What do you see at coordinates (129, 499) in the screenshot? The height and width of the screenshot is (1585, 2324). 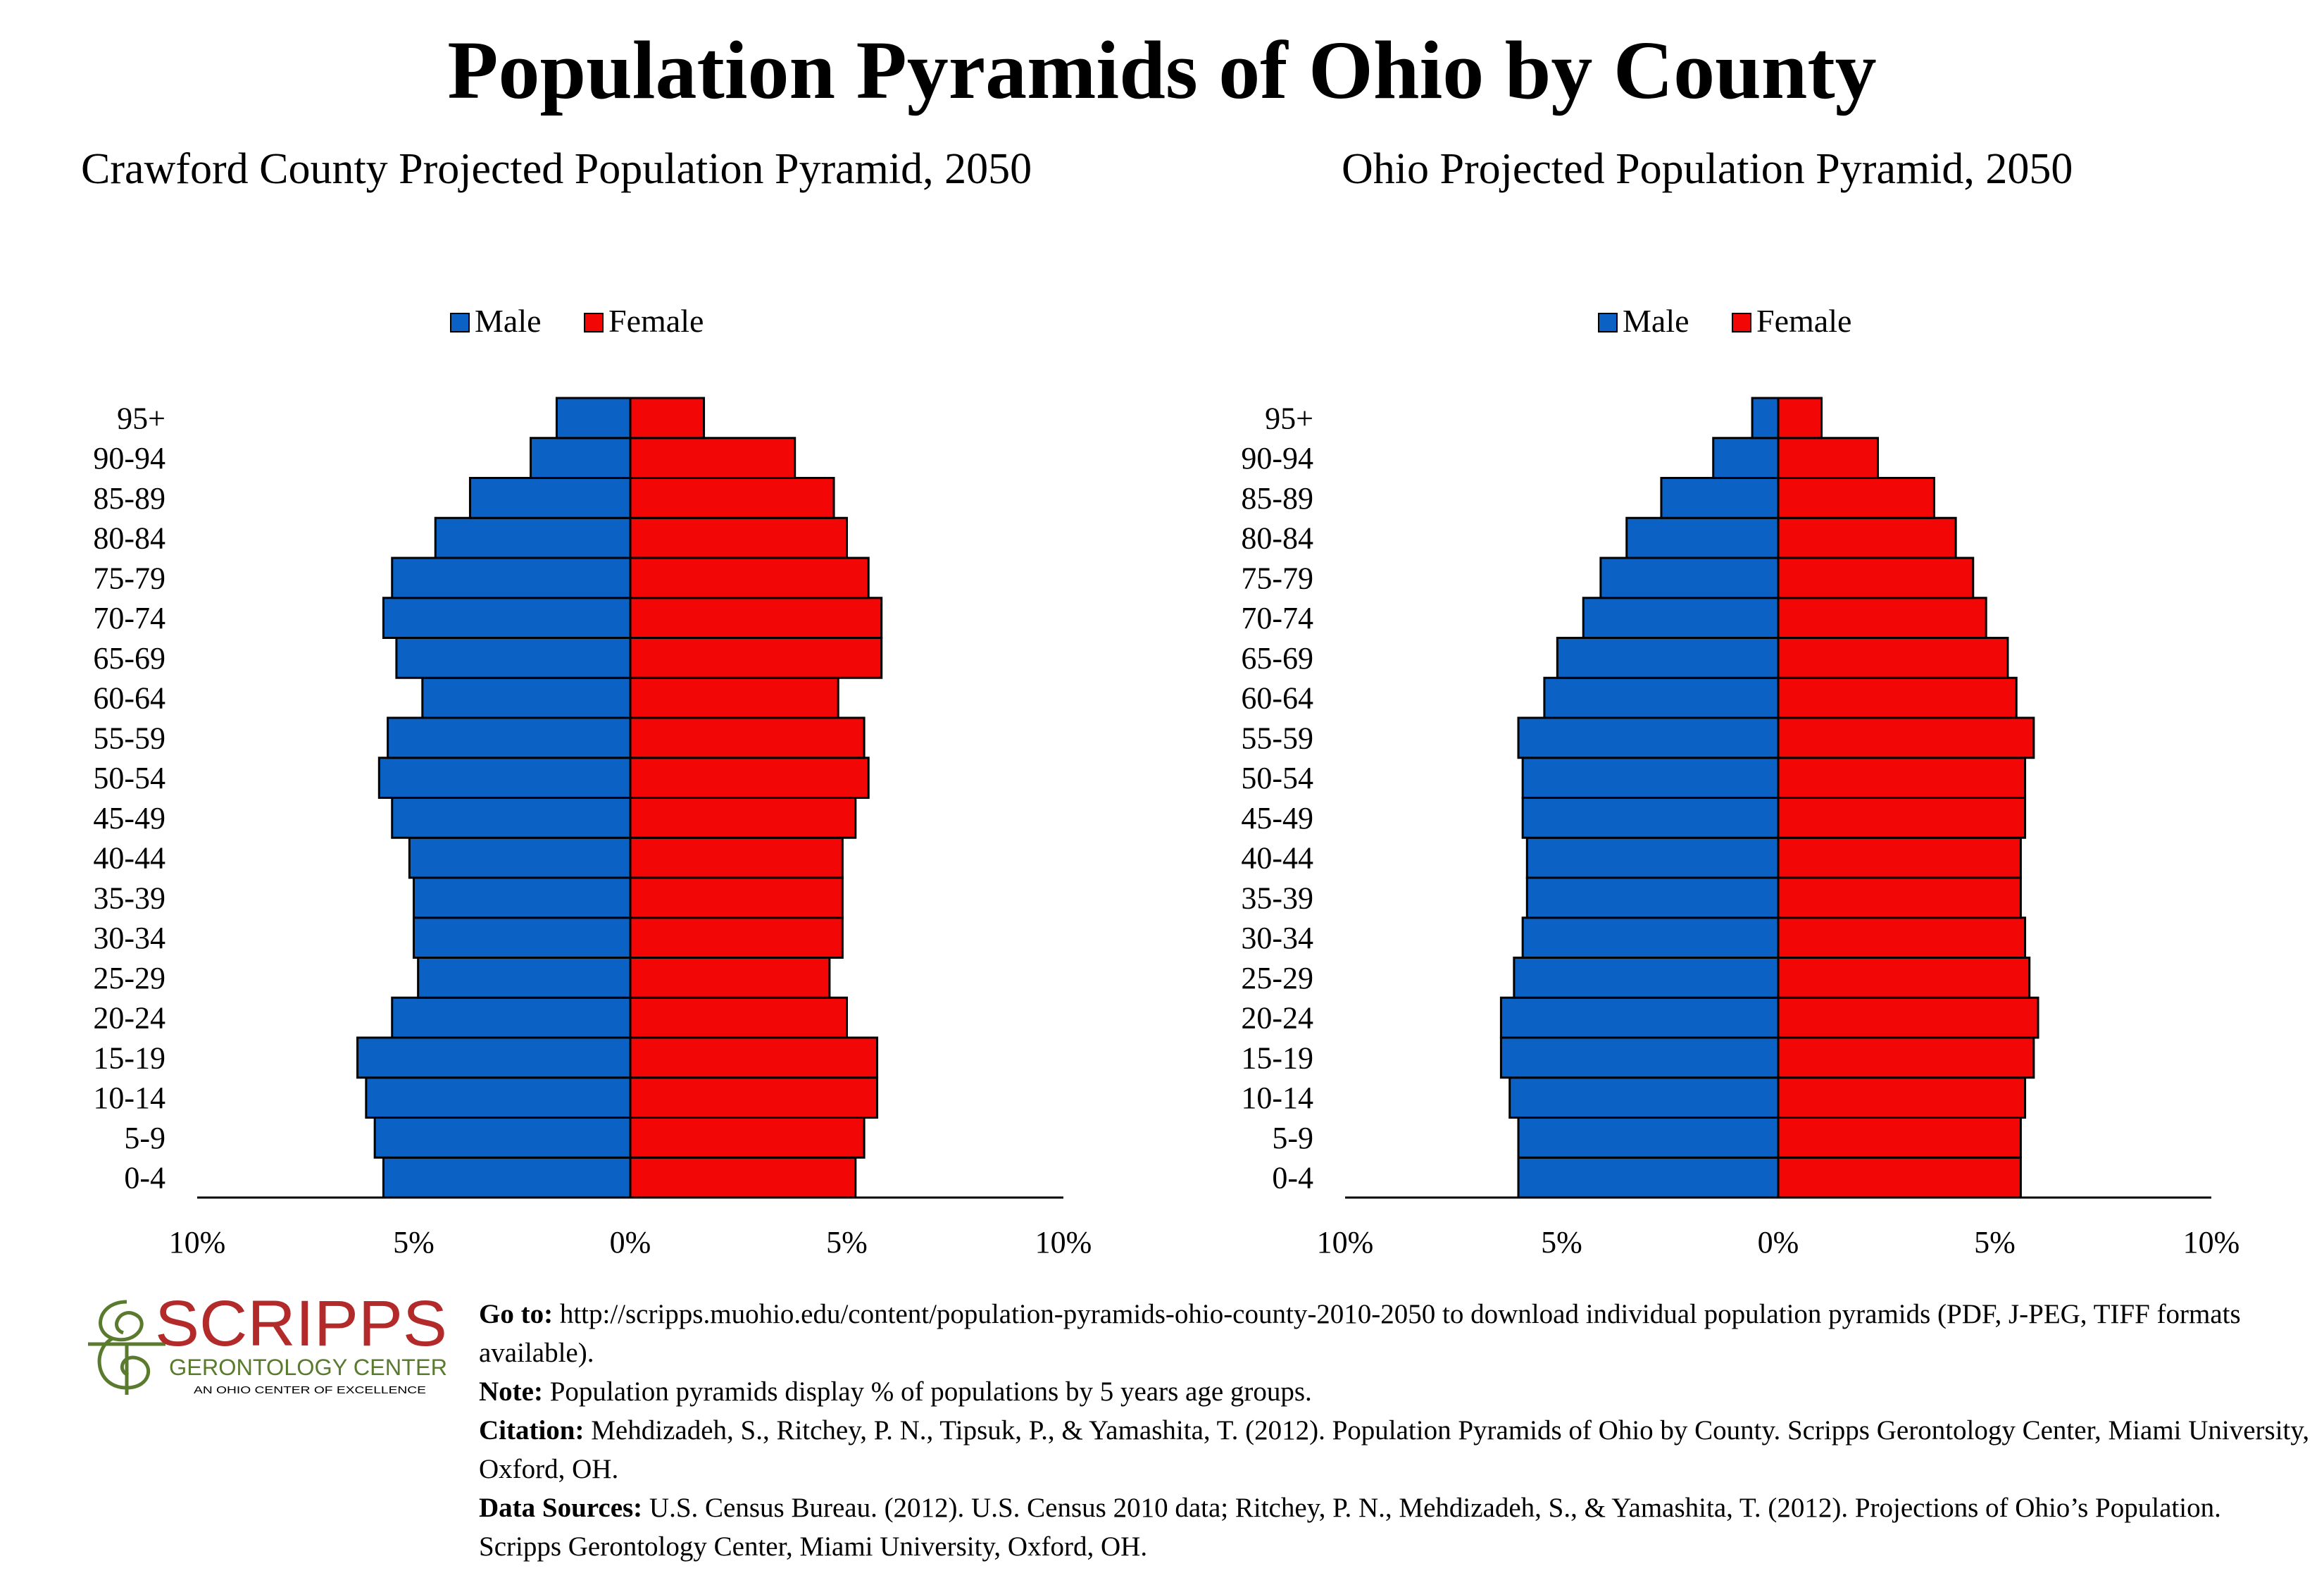 I see `category-label-85-89: 85-89` at bounding box center [129, 499].